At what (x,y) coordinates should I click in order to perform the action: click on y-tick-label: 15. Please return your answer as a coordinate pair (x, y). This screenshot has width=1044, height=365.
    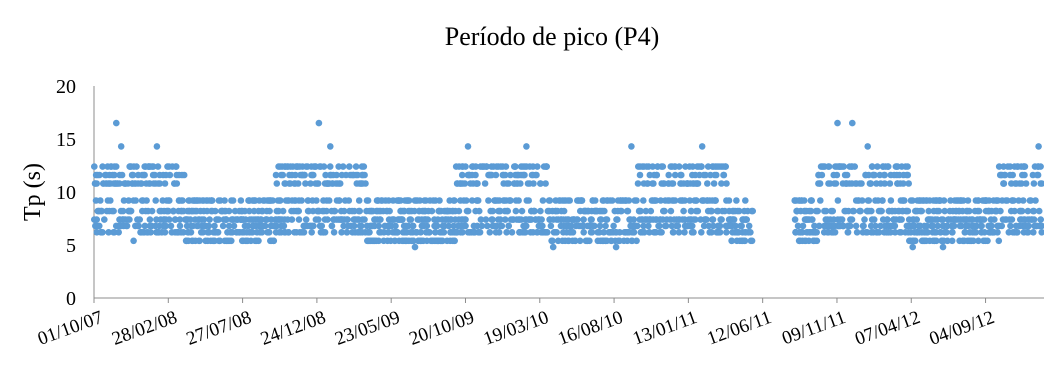
    Looking at the image, I should click on (66, 140).